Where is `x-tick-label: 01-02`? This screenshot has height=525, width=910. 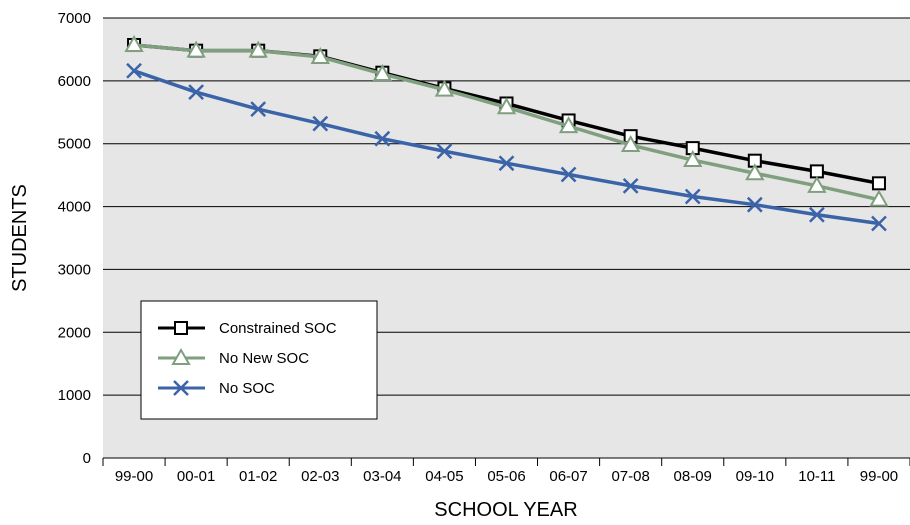
x-tick-label: 01-02 is located at coordinates (258, 476).